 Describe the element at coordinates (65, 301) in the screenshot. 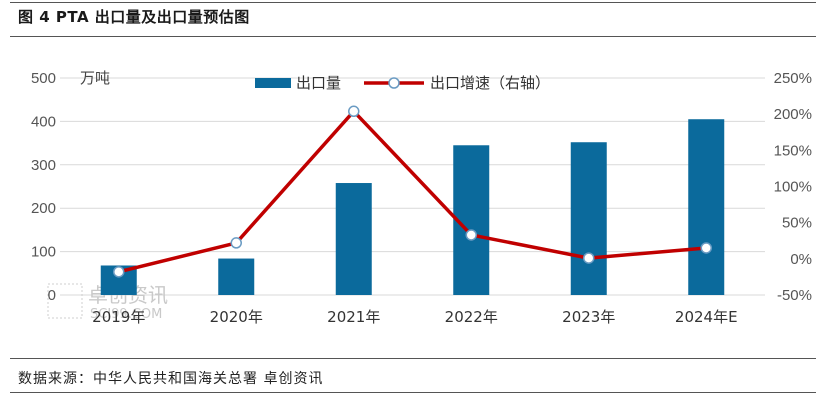

I see `watermark-logo-icon` at that location.